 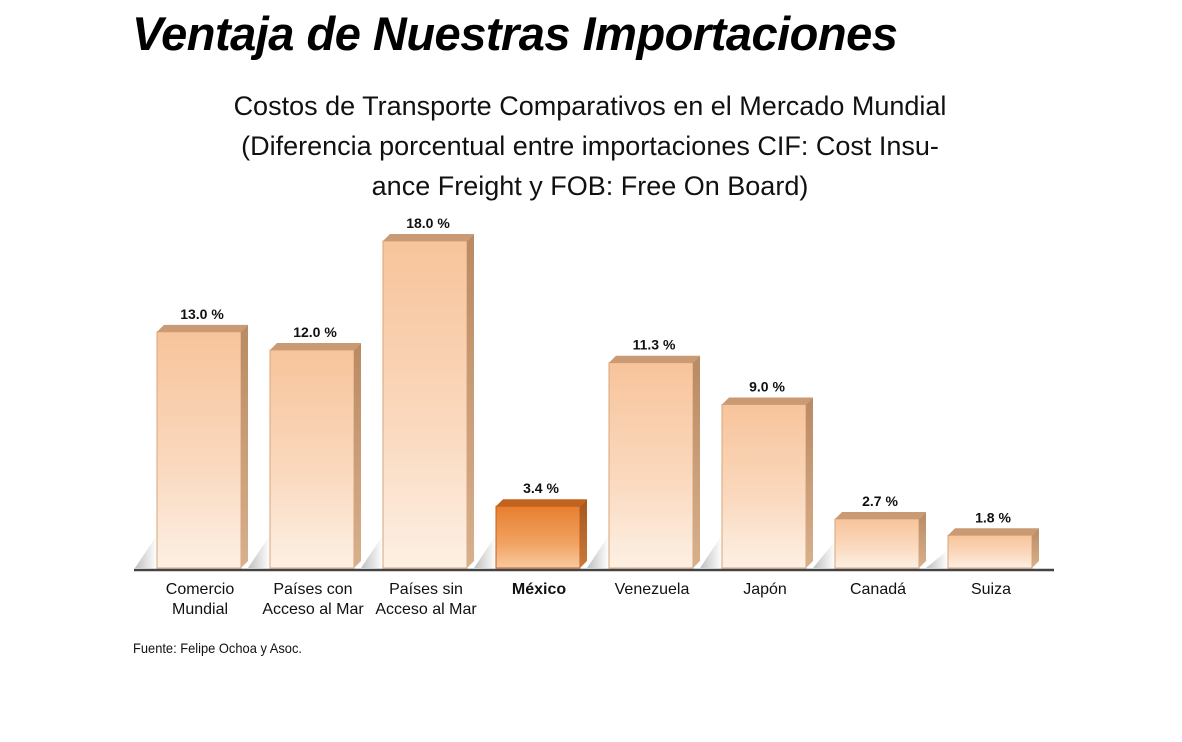 What do you see at coordinates (315, 332) in the screenshot?
I see `bar-value-label: 12.0 %` at bounding box center [315, 332].